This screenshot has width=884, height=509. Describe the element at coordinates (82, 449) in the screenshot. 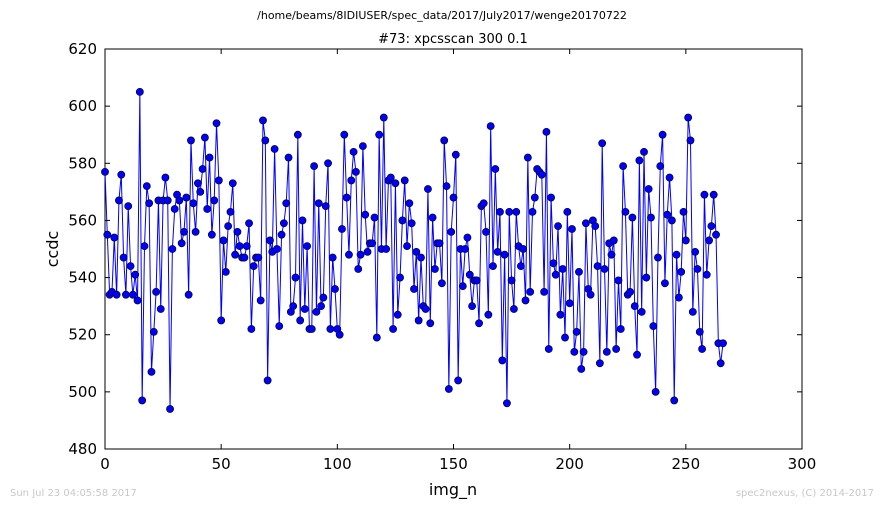

I see `y-tick-label: 480` at that location.